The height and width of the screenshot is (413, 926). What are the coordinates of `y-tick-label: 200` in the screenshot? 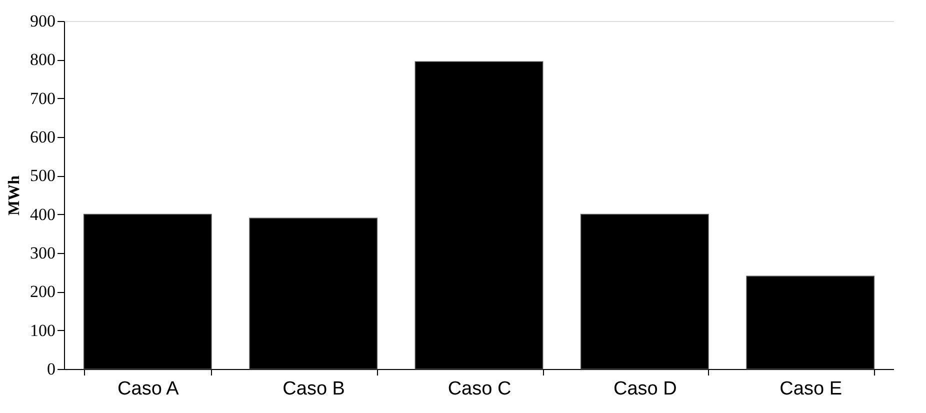 It's located at (43, 292).